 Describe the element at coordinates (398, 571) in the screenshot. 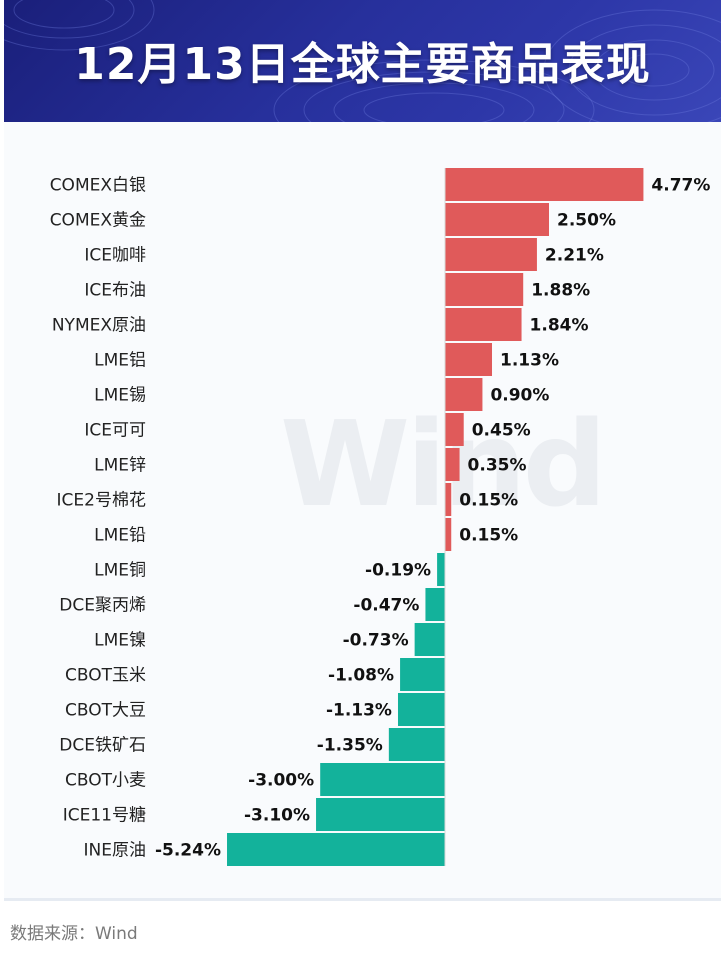

I see `value-label: -0.19%` at that location.